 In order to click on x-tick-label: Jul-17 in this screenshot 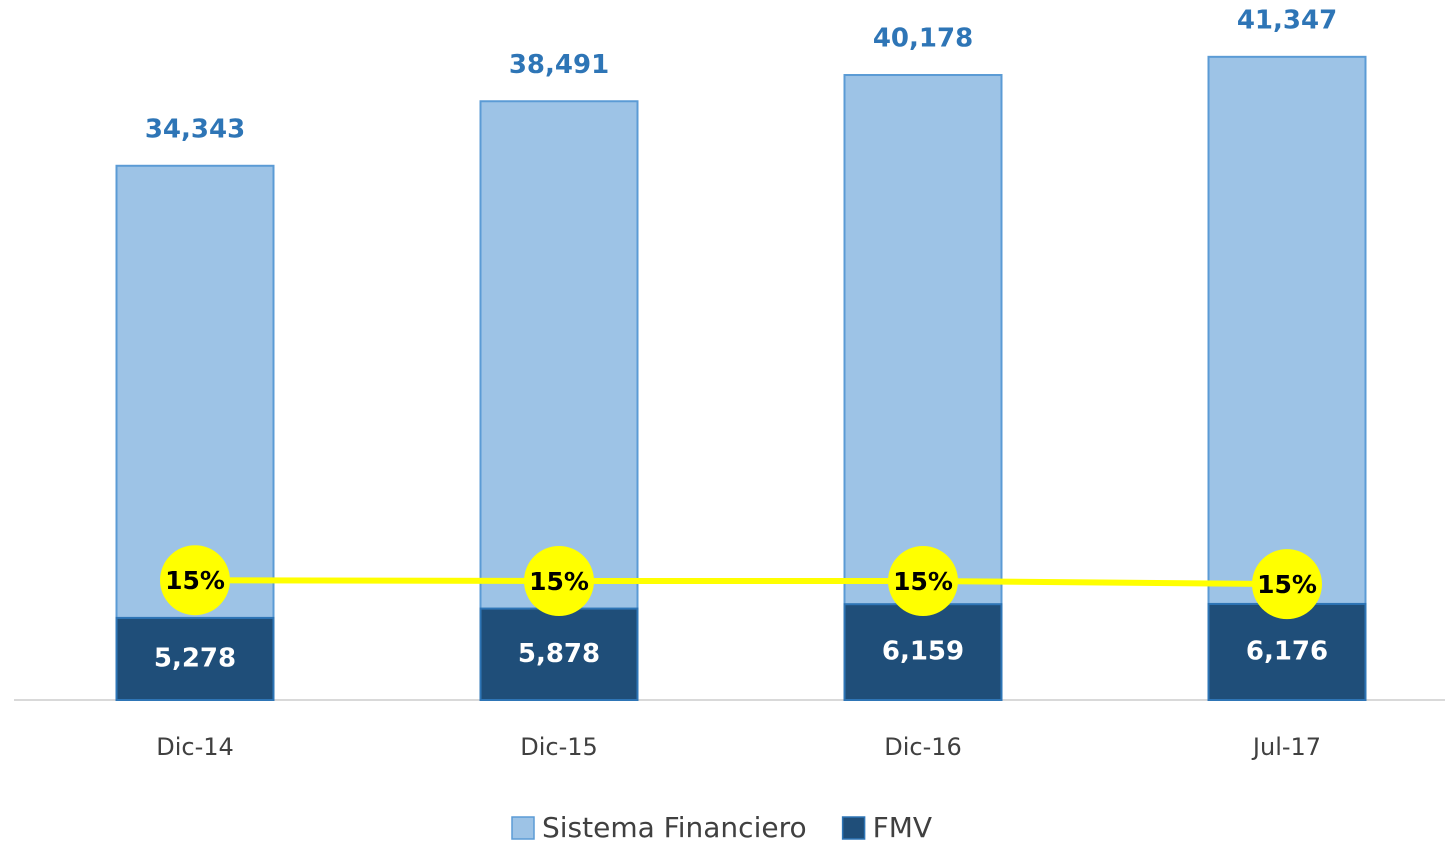, I will do `click(1286, 747)`.